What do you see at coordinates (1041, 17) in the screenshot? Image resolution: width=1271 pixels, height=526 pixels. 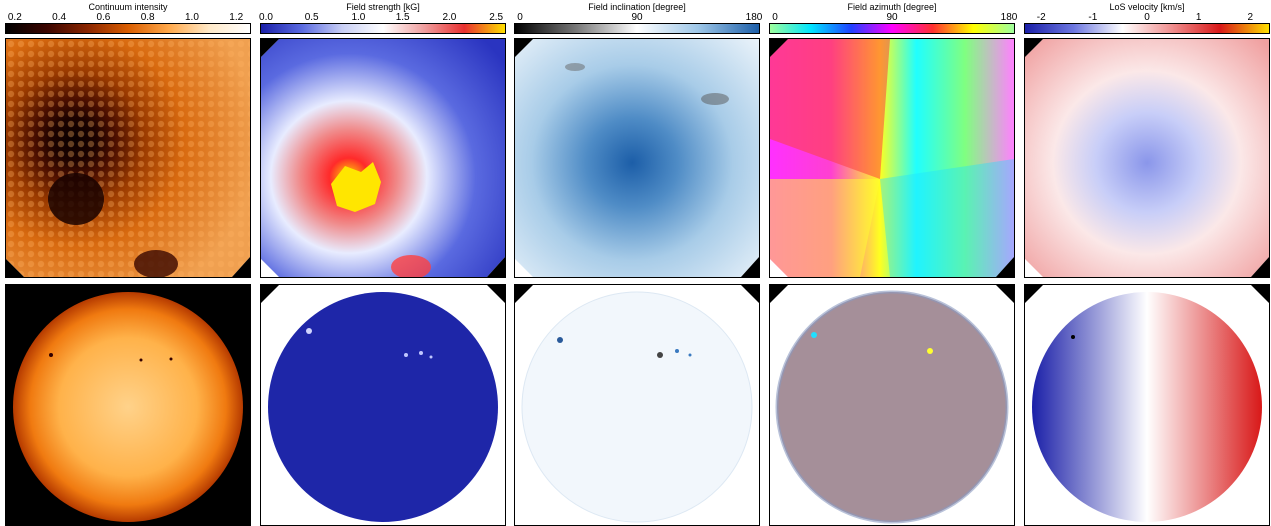 I see `colorbar-tick-label: -2` at bounding box center [1041, 17].